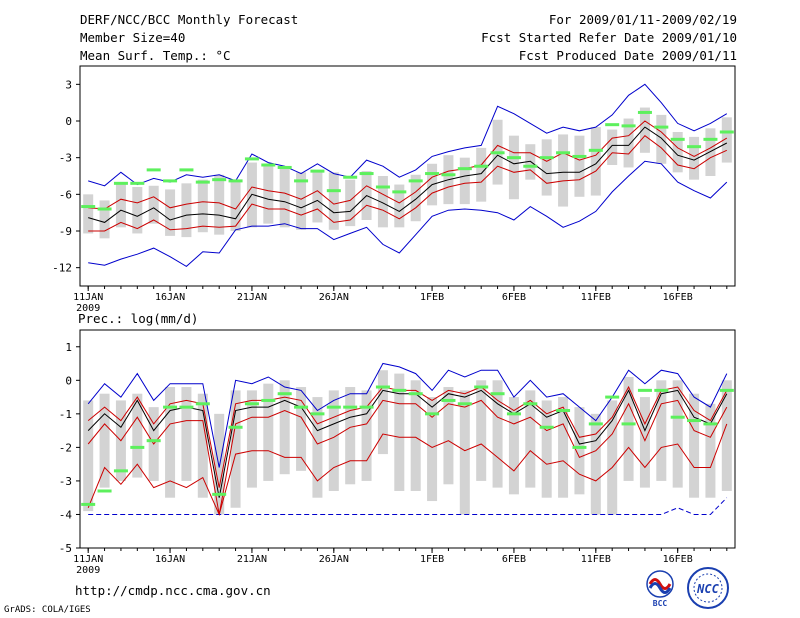 This screenshot has height=618, width=800. I want to click on temp-xtick-label: 11JAN, so click(88, 297).